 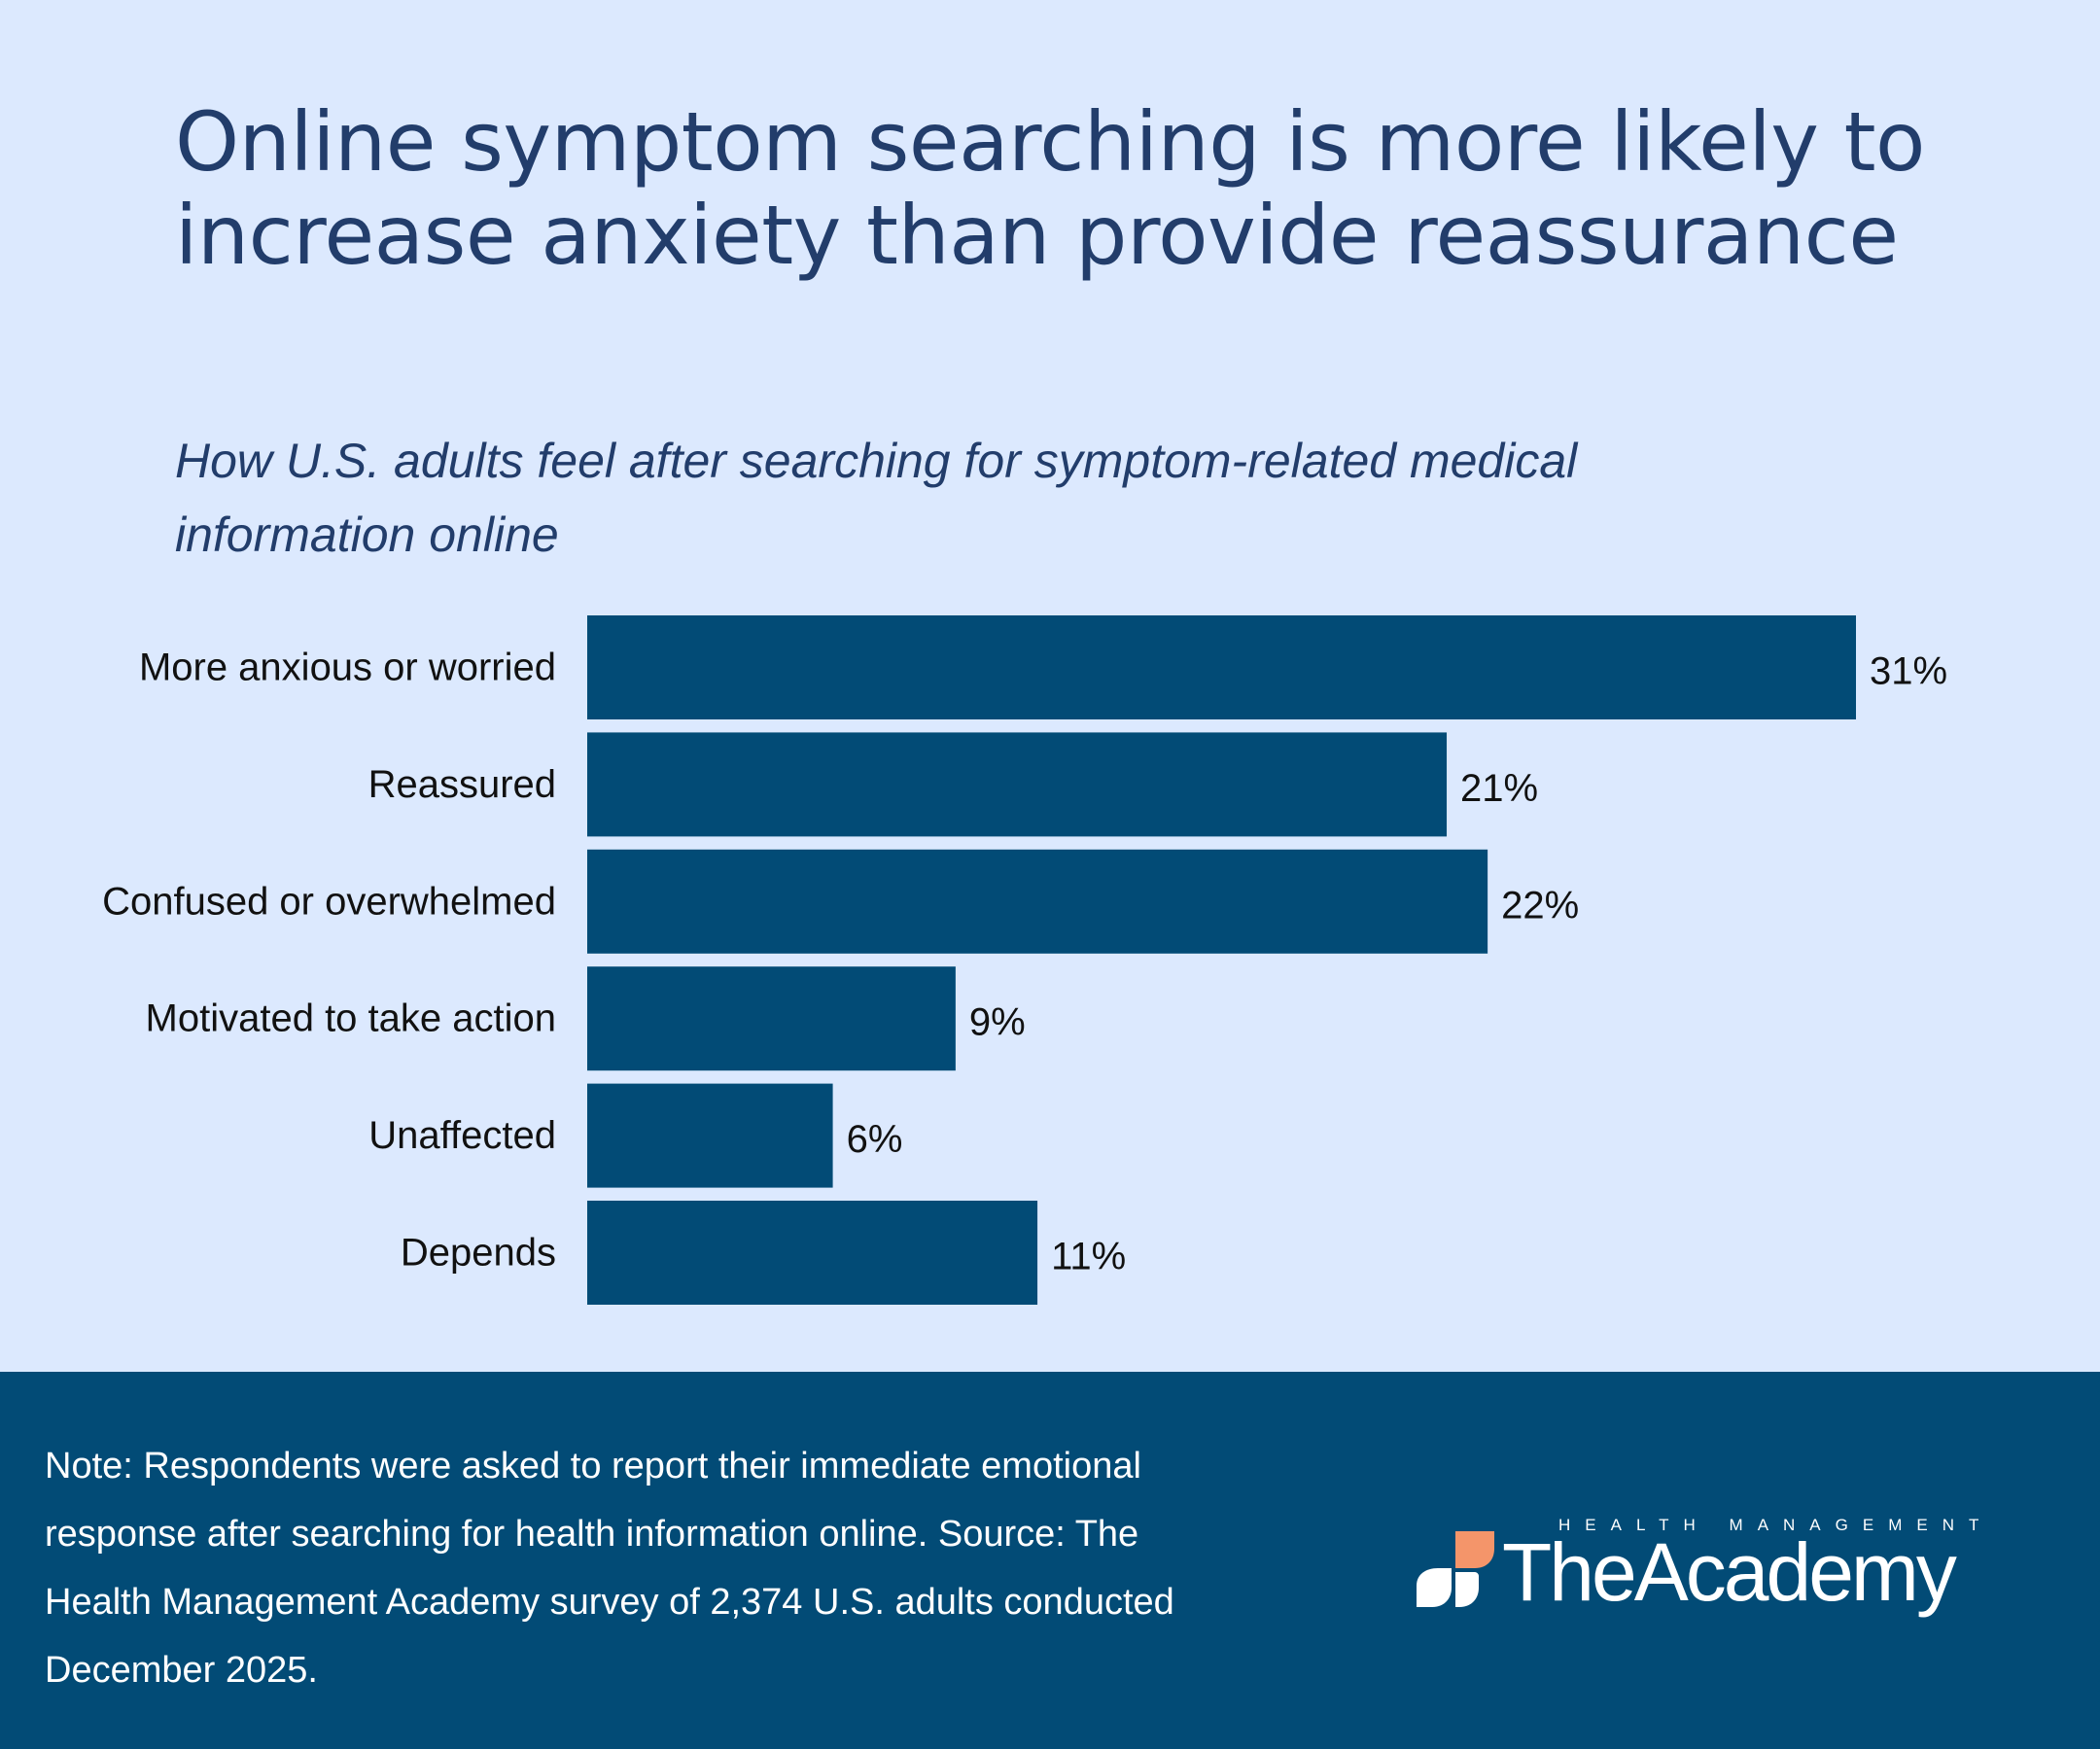 What do you see at coordinates (1499, 788) in the screenshot?
I see `value-label-1: 21%` at bounding box center [1499, 788].